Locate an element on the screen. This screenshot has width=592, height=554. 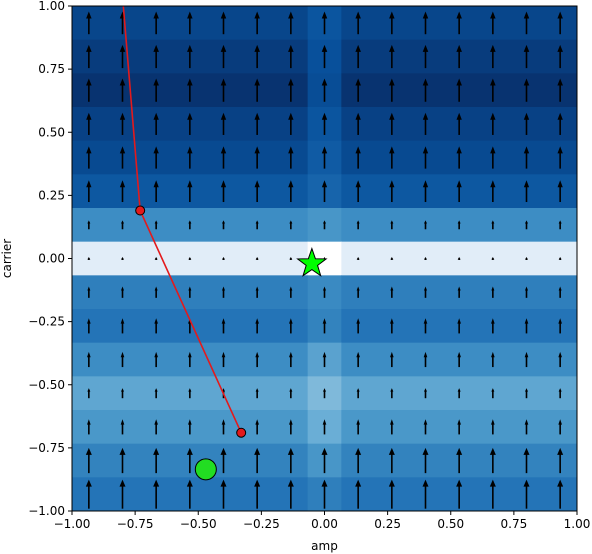
trajectory-point is located at coordinates (241, 432).